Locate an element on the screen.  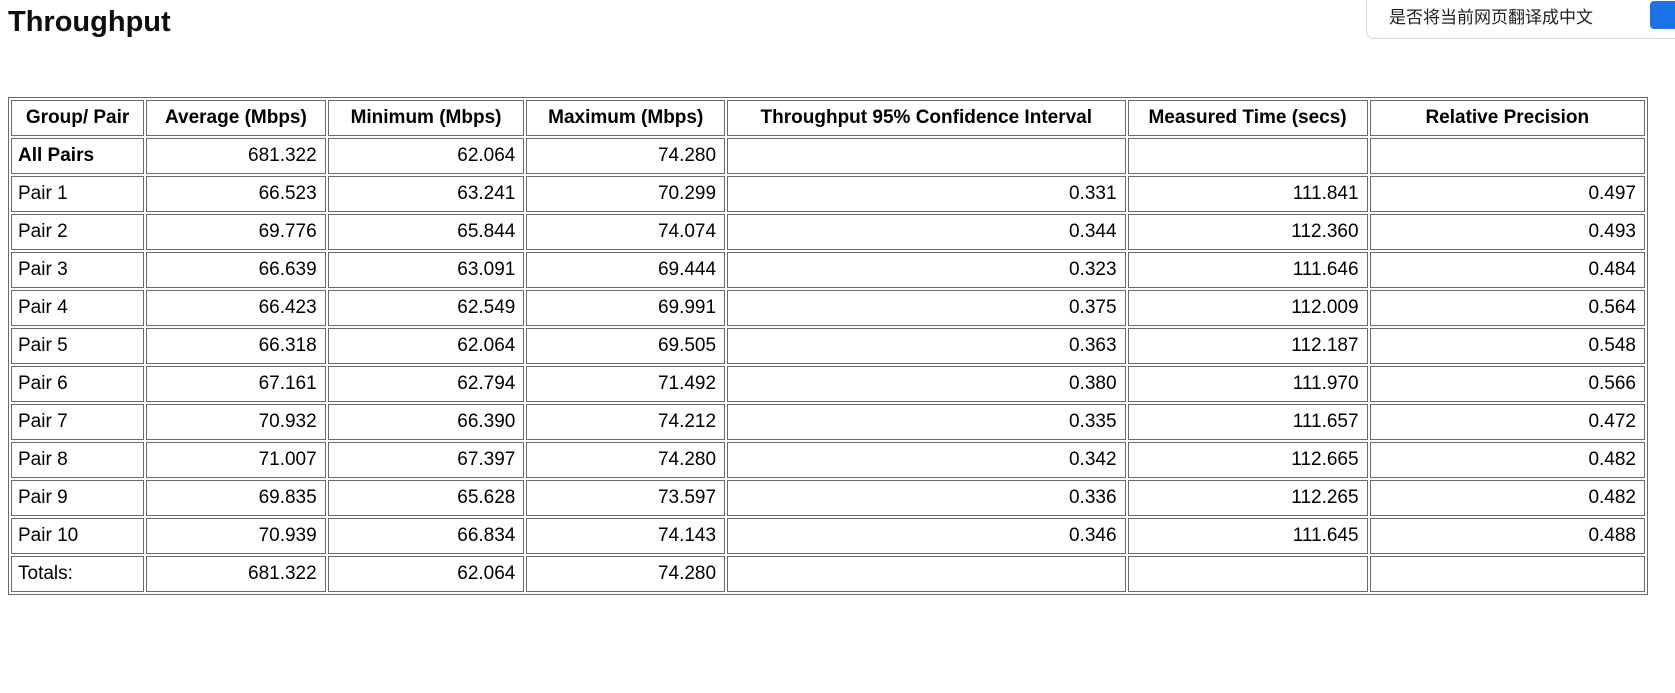
value-cell: 71.492 is located at coordinates (626, 384).